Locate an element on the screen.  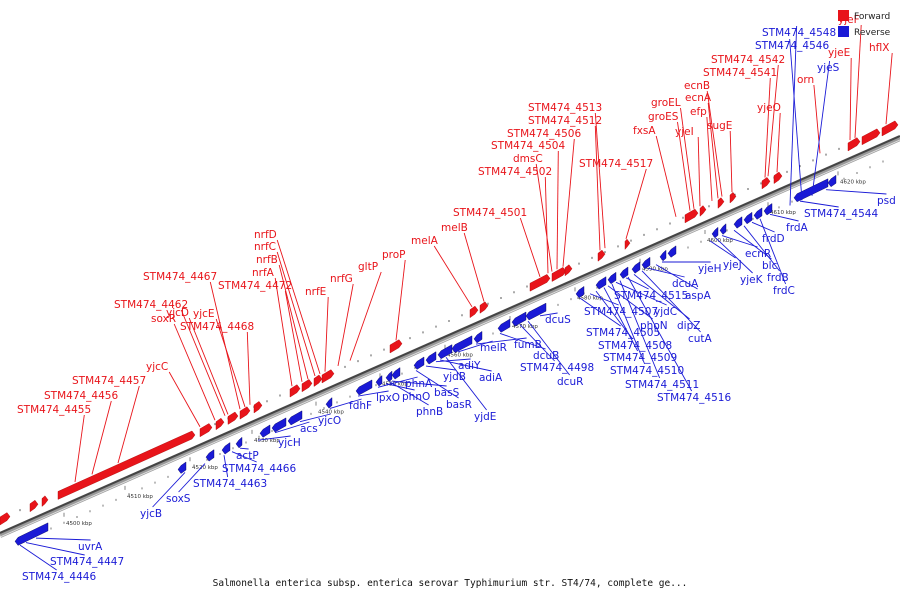
reverse-gene-label: fumB is located at coordinates (528, 345).